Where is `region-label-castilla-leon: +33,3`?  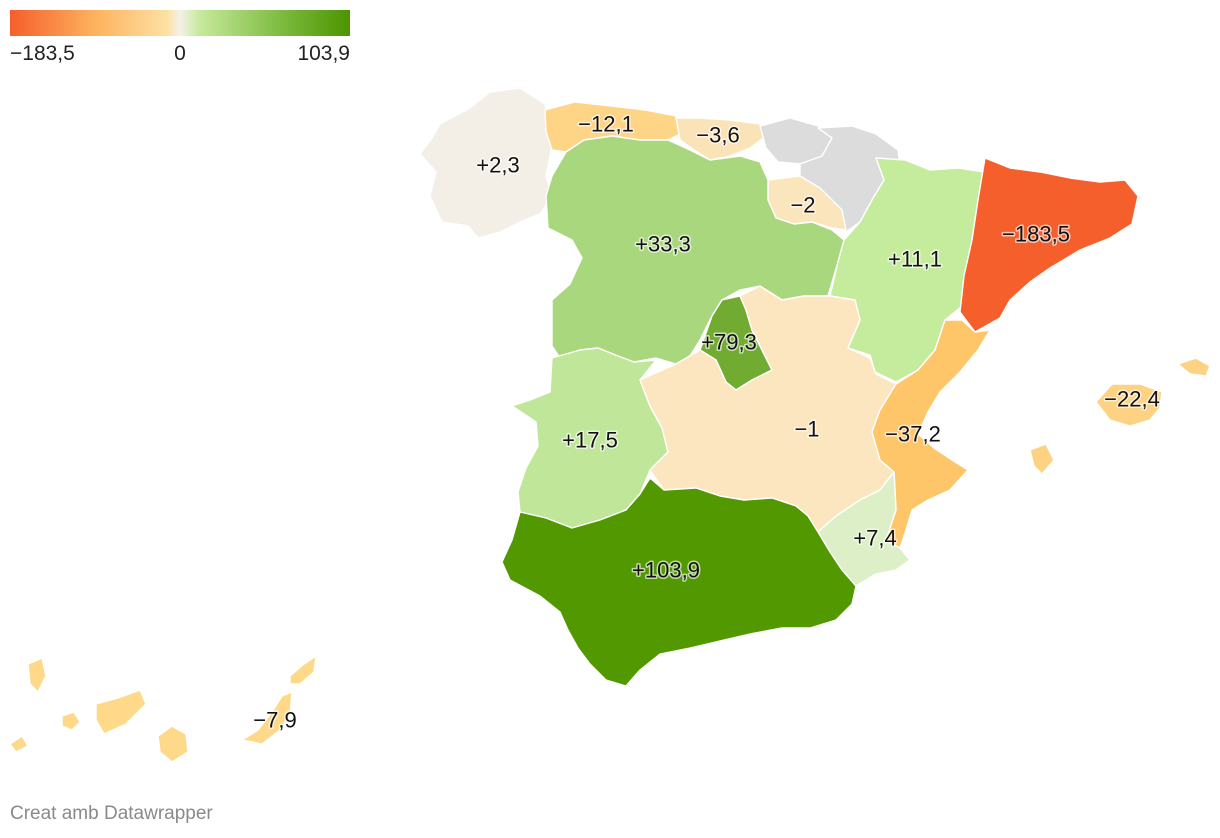 region-label-castilla-leon: +33,3 is located at coordinates (663, 244).